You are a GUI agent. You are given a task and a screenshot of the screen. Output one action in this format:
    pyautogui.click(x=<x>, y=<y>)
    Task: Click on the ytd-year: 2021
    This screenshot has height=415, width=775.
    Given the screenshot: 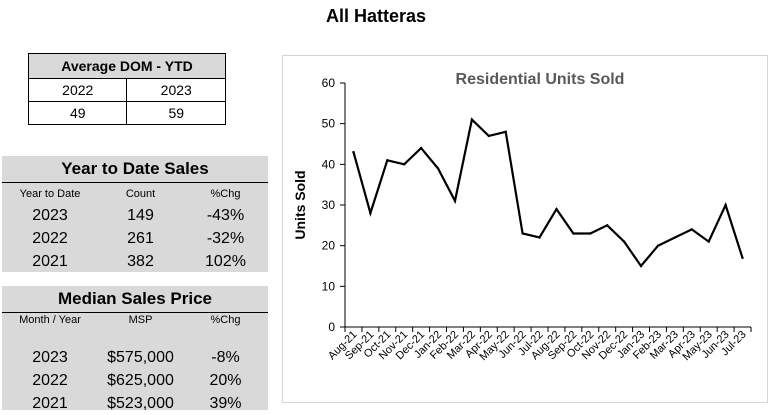 What is the action you would take?
    pyautogui.click(x=50, y=261)
    